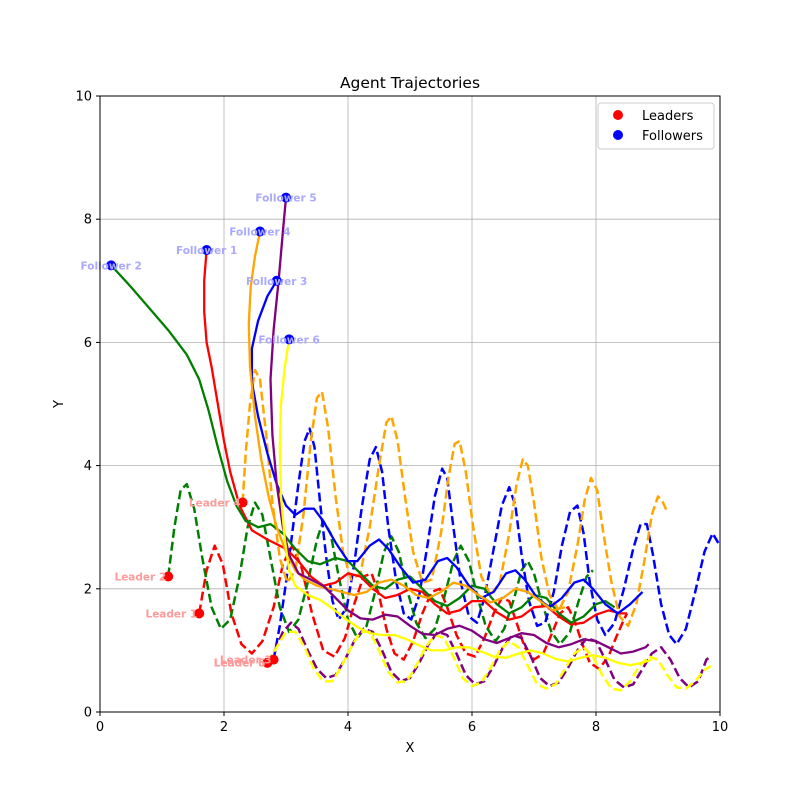 This screenshot has height=800, width=800. What do you see at coordinates (348, 727) in the screenshot?
I see `x-tick-label: 4` at bounding box center [348, 727].